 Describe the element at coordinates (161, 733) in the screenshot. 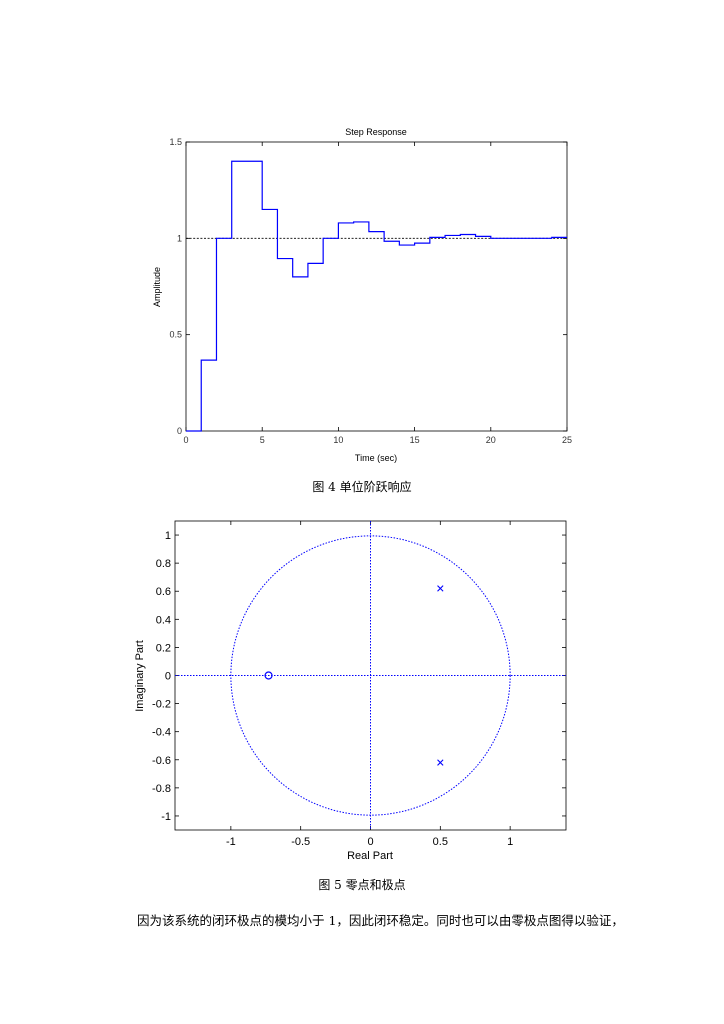

I see `y-tick-label: -0.4` at that location.